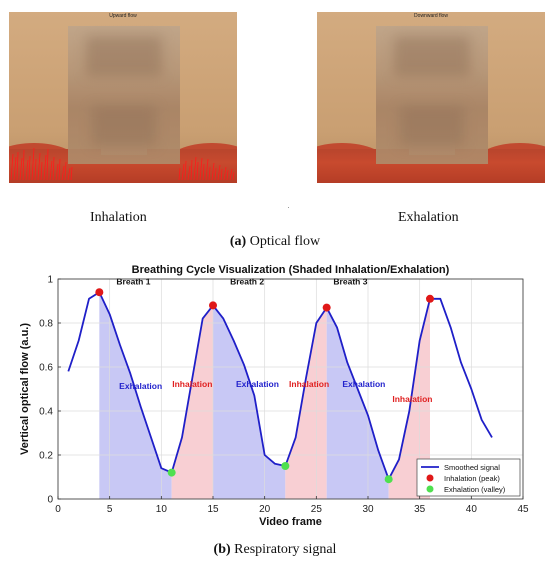  Describe the element at coordinates (123, 16) in the screenshot. I see `upward-flow-title: Upward flow` at that location.